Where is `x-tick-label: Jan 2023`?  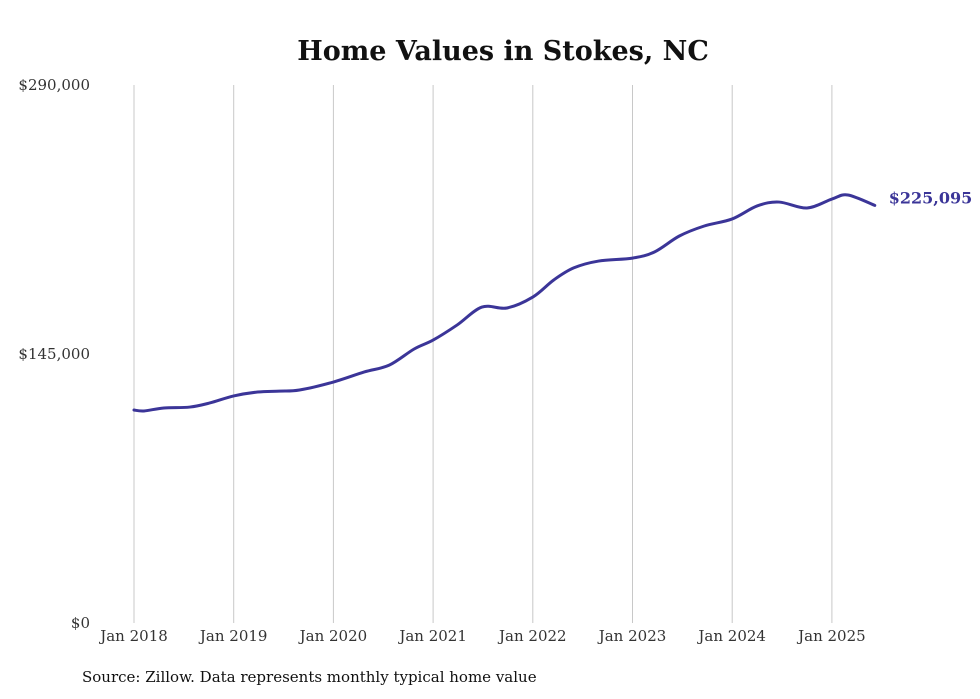
x-tick-label: Jan 2023 is located at coordinates (632, 636).